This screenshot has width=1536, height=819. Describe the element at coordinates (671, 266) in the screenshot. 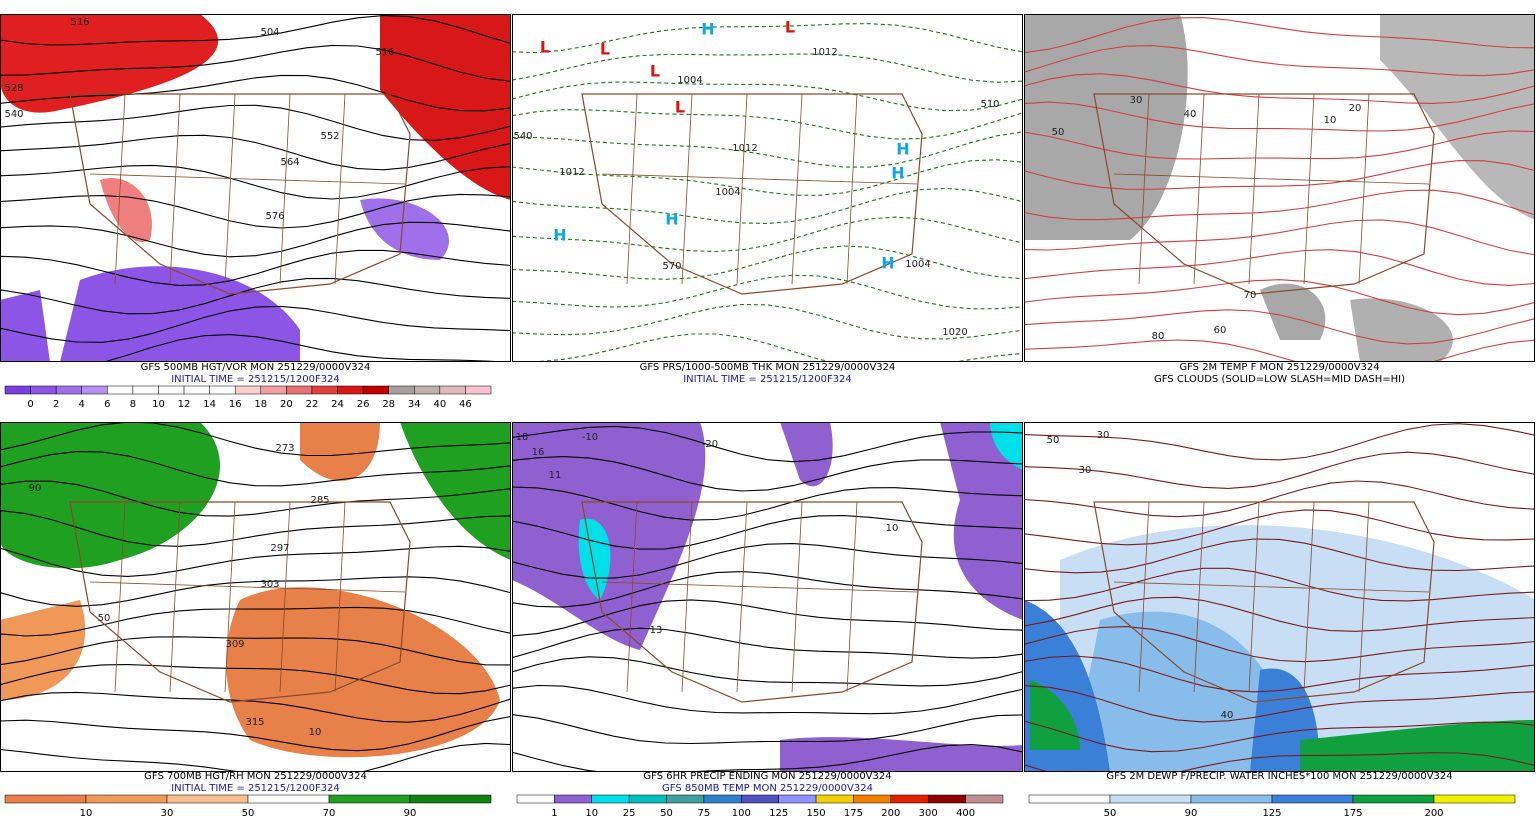

I see `contour-label: 570` at that location.